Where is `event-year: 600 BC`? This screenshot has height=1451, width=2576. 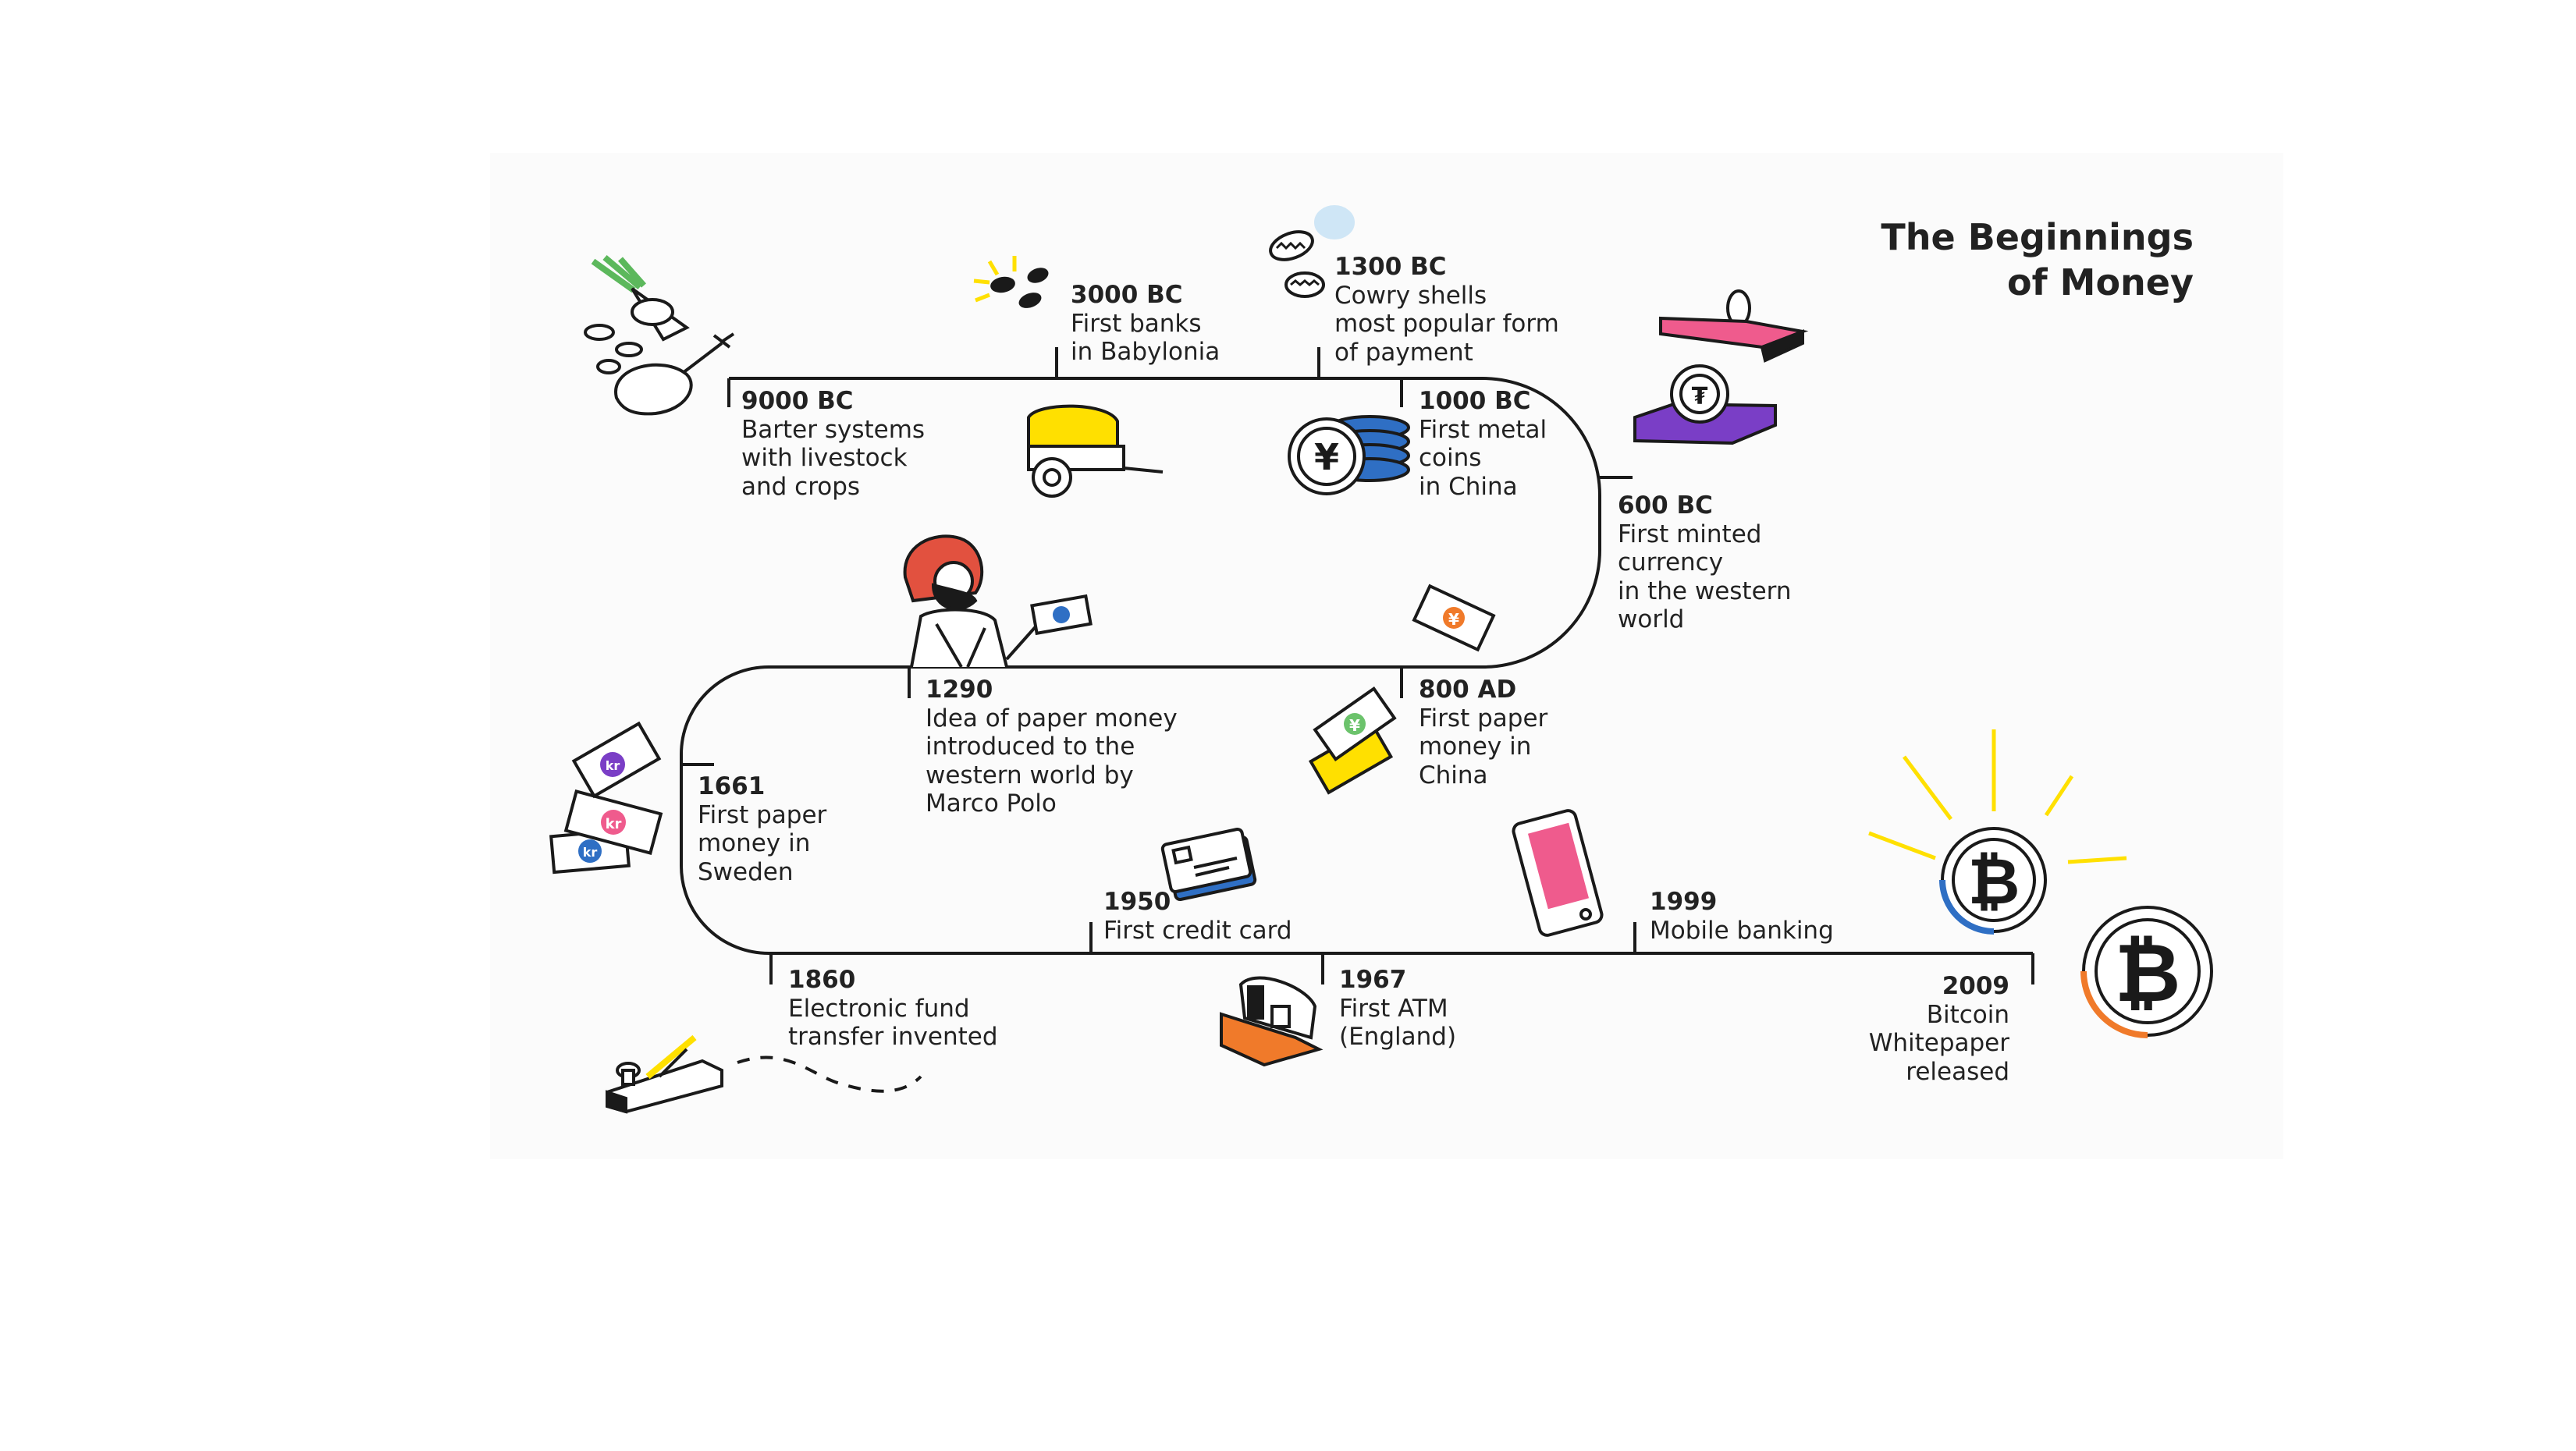 event-year: 600 BC is located at coordinates (1666, 505).